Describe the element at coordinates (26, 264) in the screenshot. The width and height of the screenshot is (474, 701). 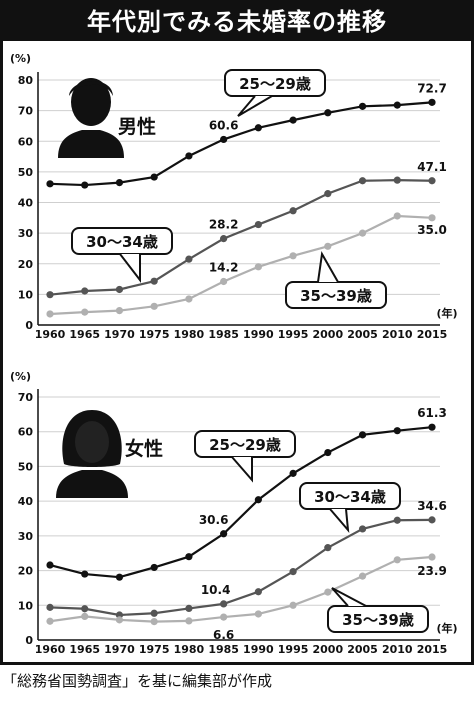
I see `y-tick-label: 20` at that location.